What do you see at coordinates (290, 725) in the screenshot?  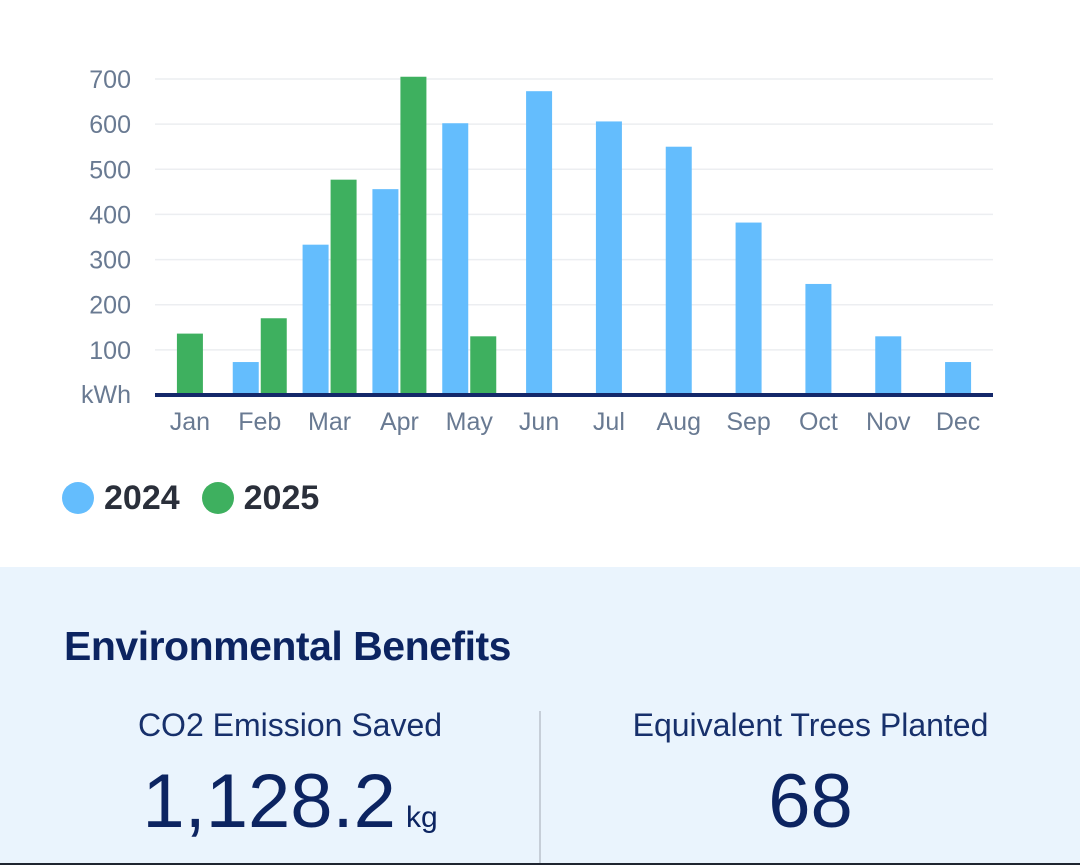 I see `co2-saved-label: CO2 Emission Saved` at bounding box center [290, 725].